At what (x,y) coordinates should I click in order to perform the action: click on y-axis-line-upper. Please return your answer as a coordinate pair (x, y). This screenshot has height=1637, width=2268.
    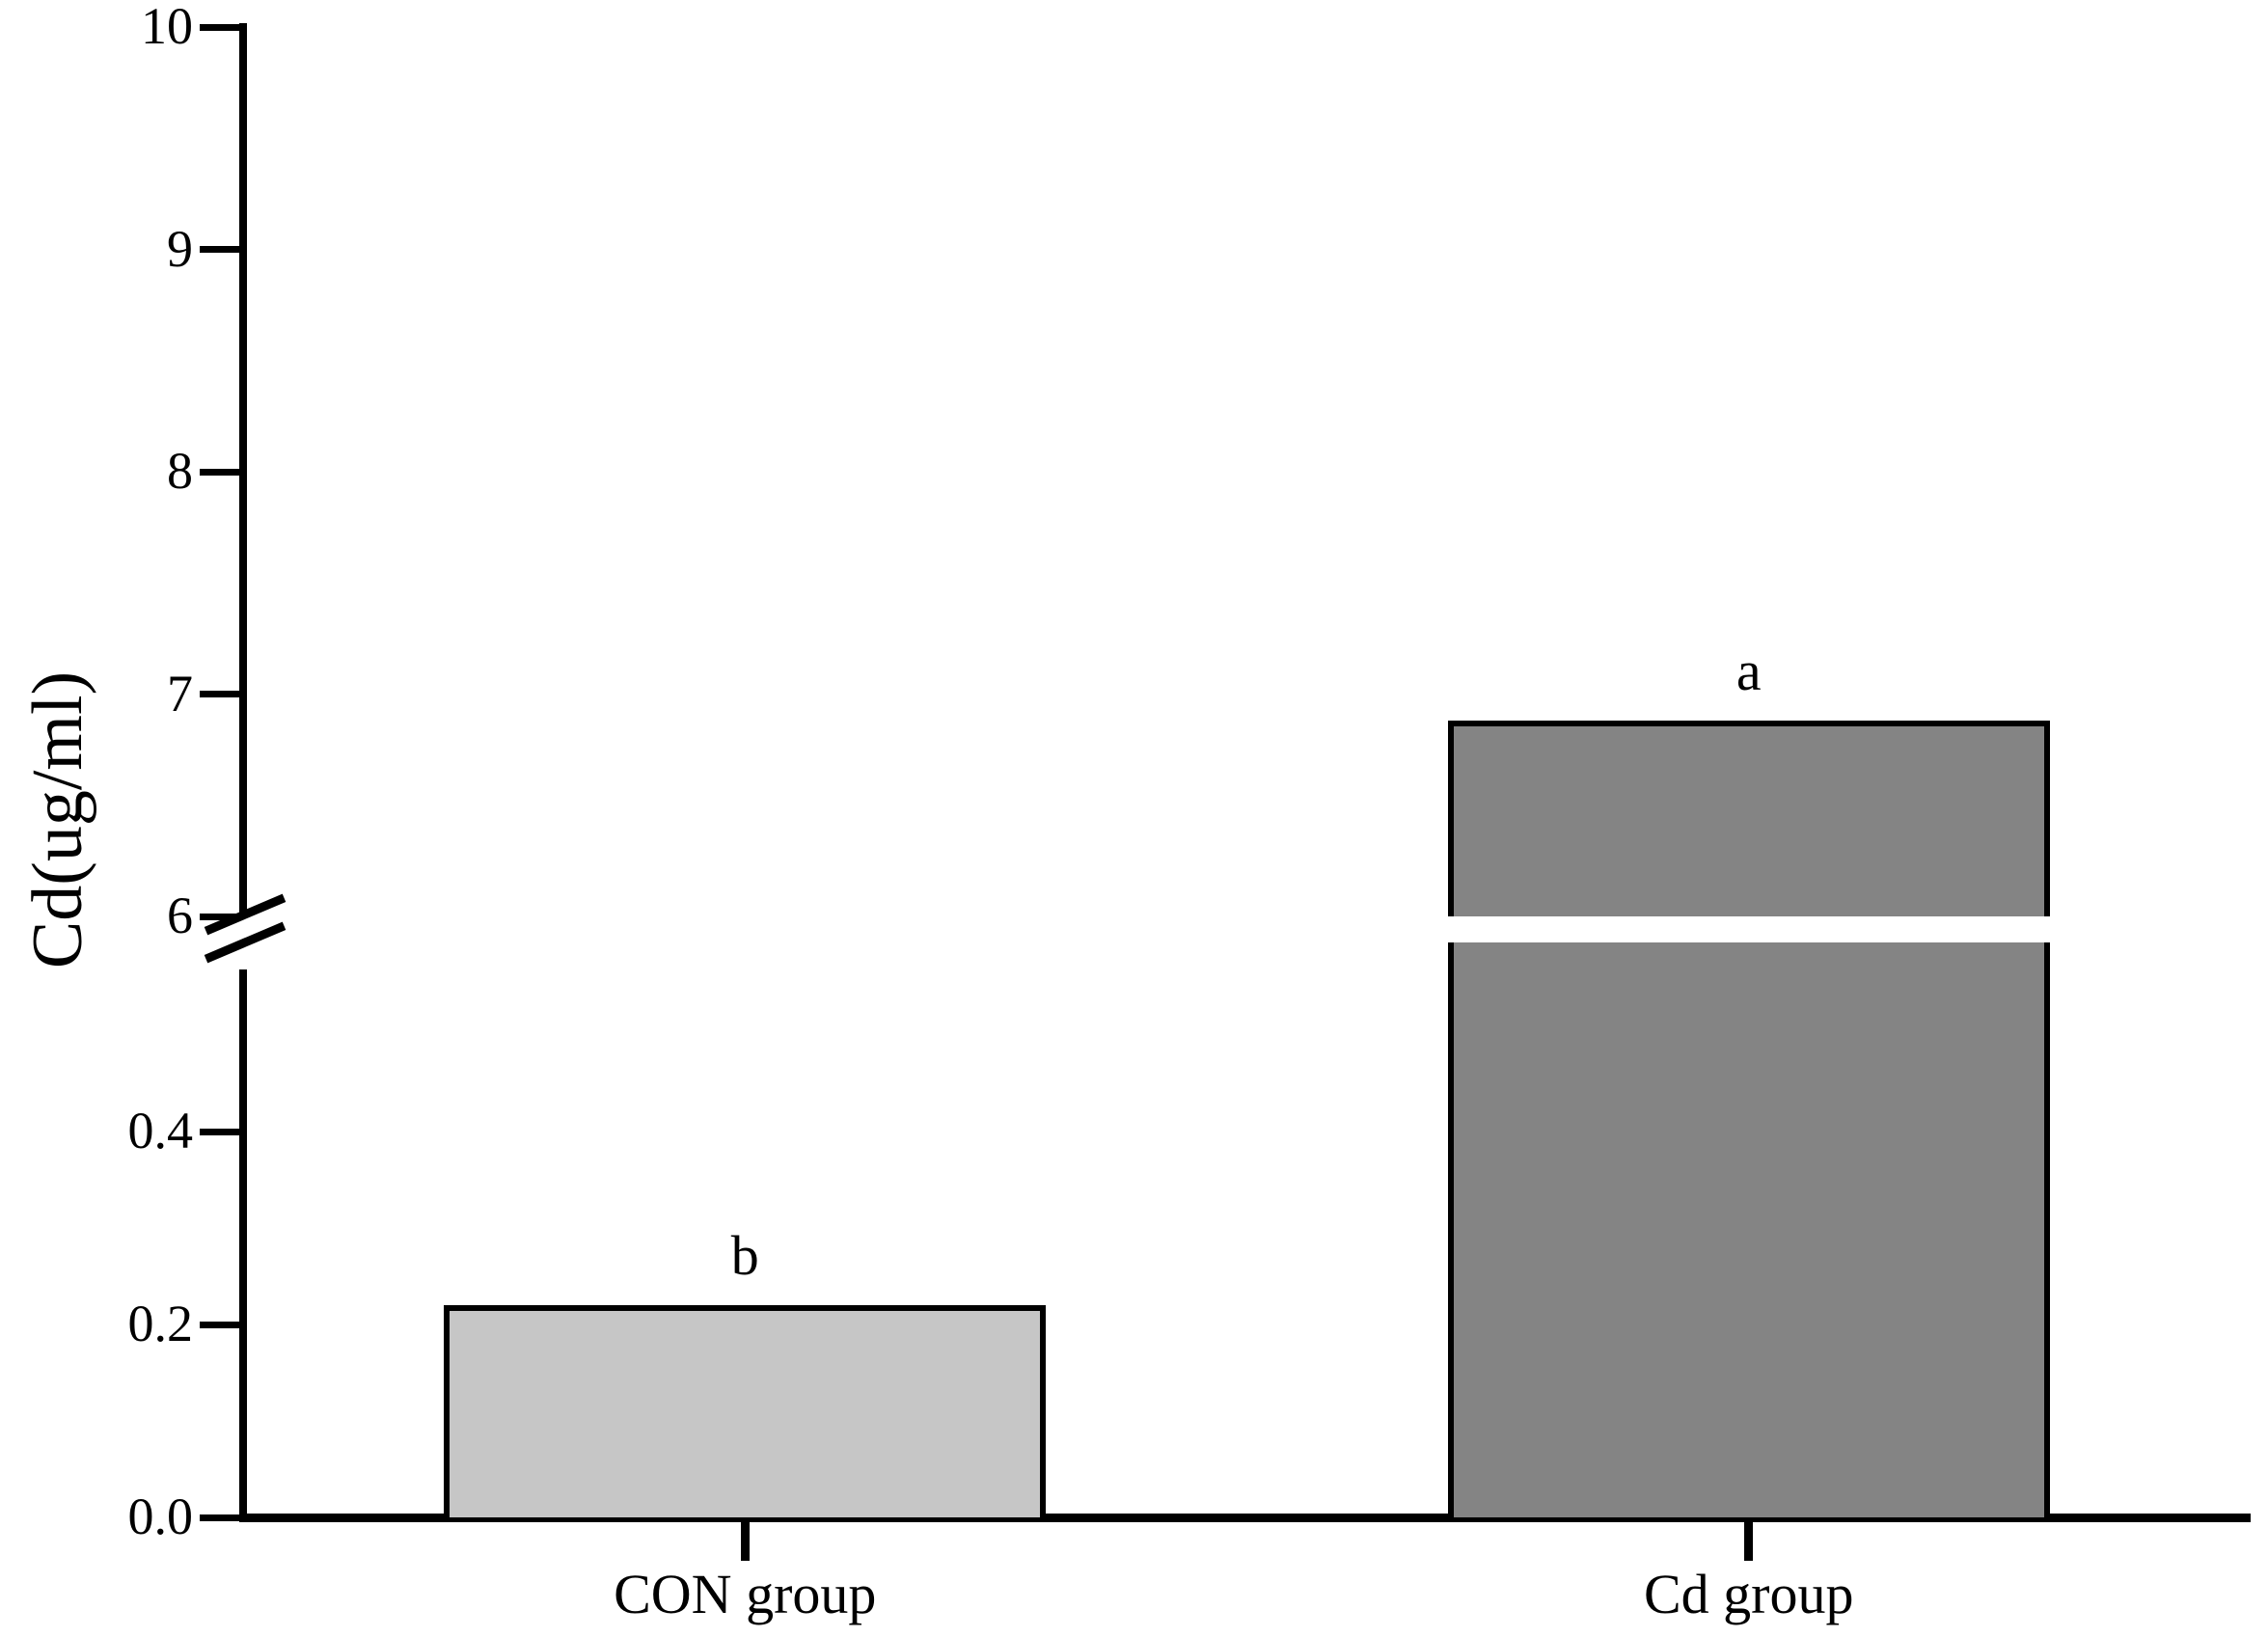
    Looking at the image, I should click on (243, 469).